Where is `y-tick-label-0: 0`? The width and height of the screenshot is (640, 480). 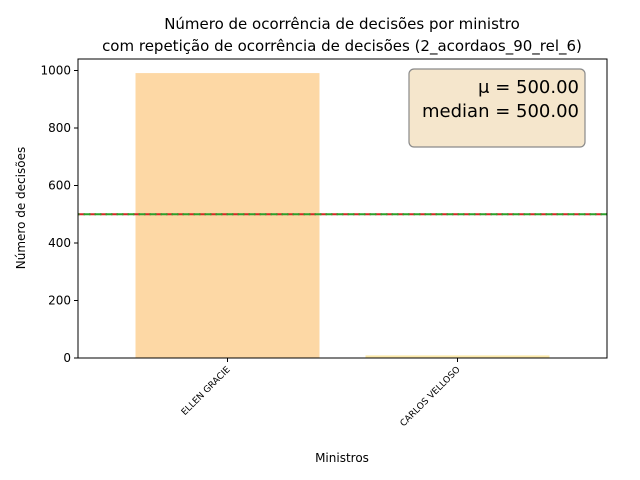 y-tick-label-0: 0 is located at coordinates (67, 358).